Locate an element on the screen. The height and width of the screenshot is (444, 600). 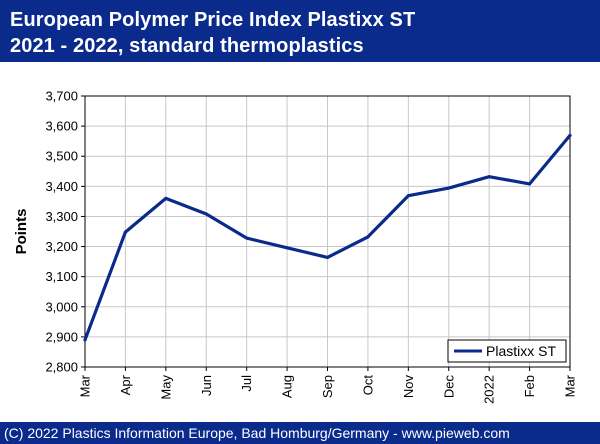
x-tick-label: Feb is located at coordinates (529, 386).